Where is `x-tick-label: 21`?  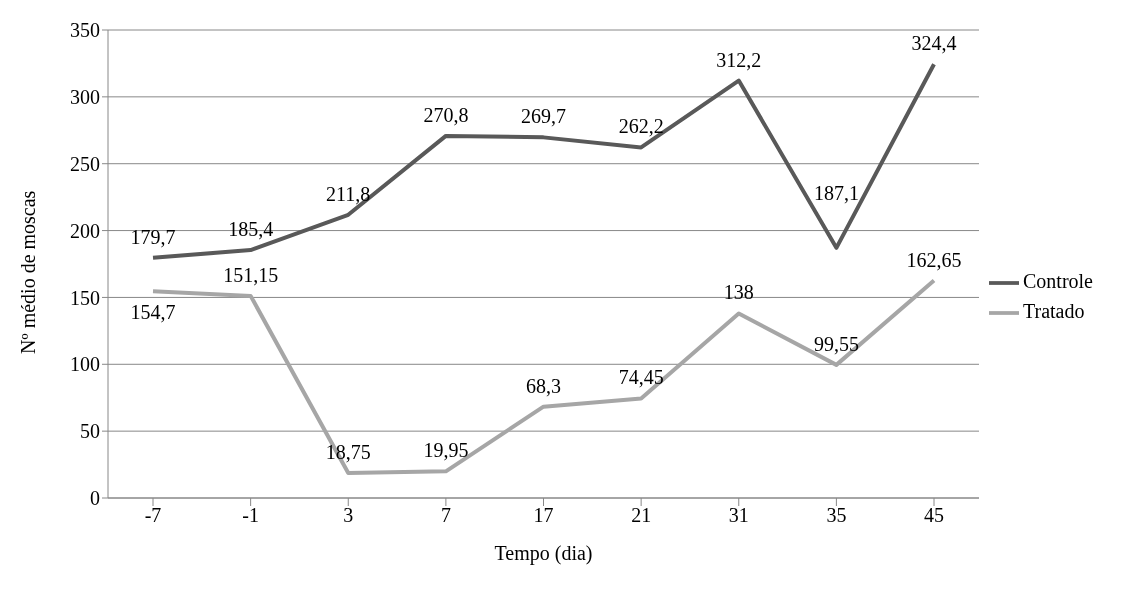 x-tick-label: 21 is located at coordinates (641, 515).